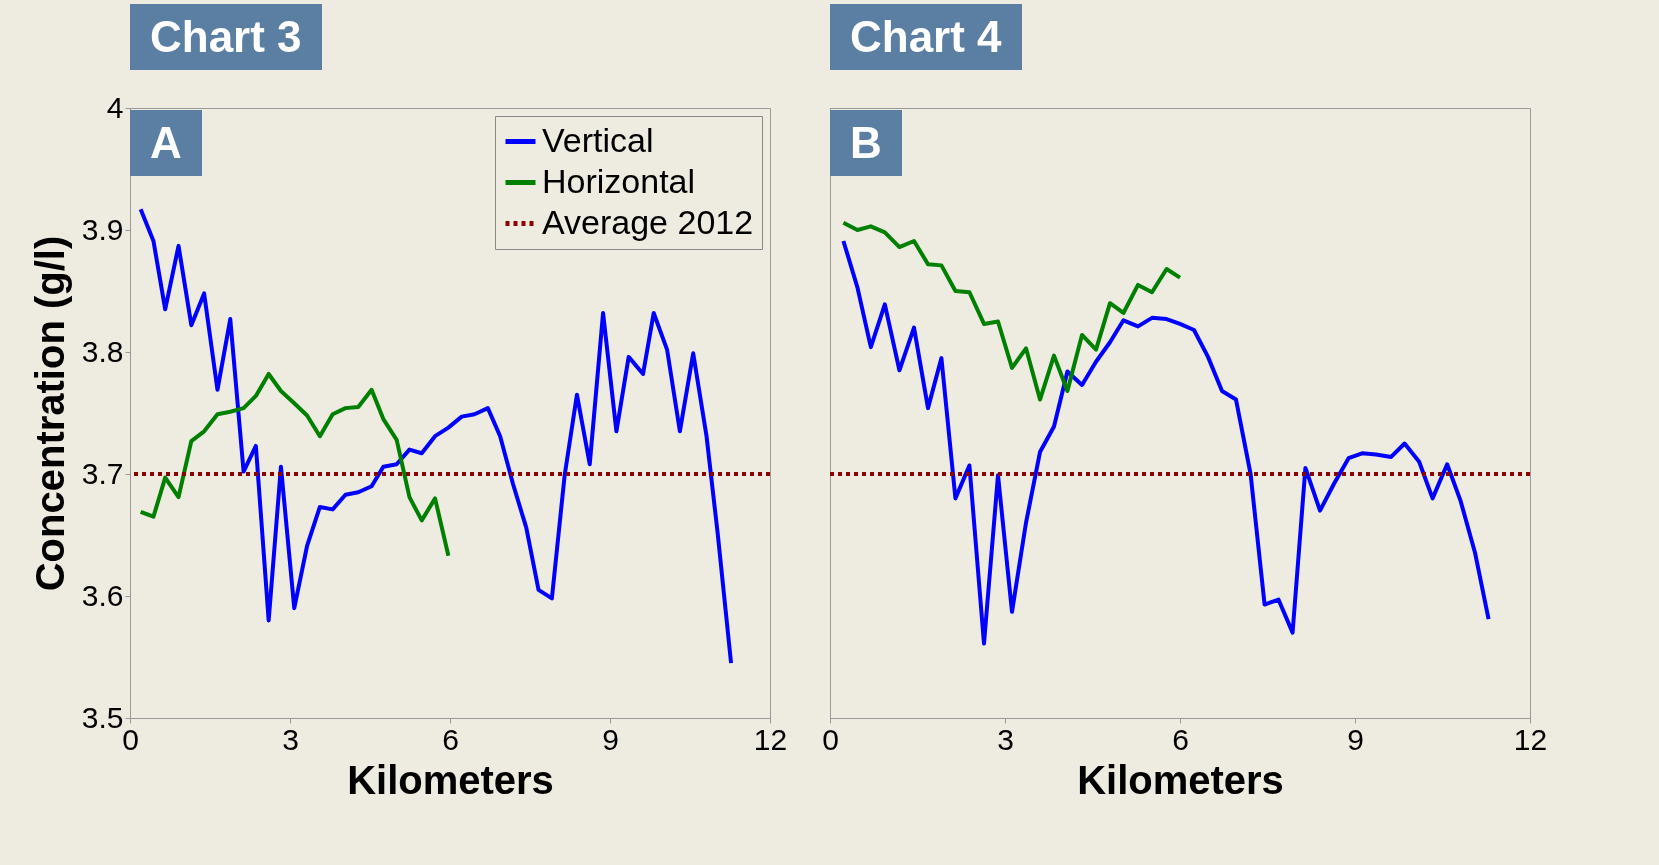  Describe the element at coordinates (598, 139) in the screenshot. I see `legend-label: Vertical` at that location.